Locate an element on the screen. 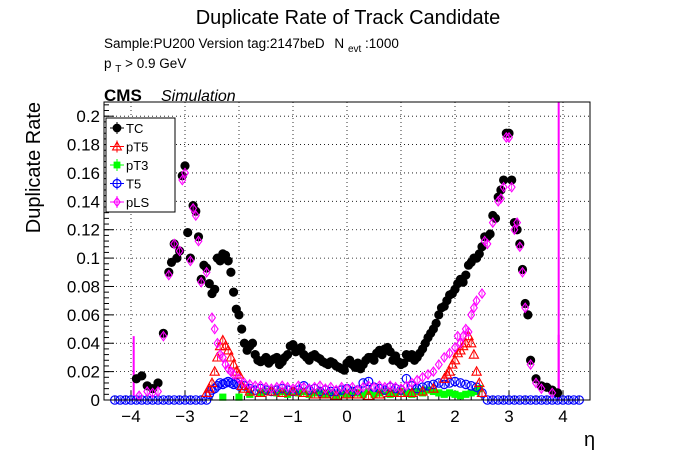 The width and height of the screenshot is (696, 472). sample-text: Sample:PU200 Version tag:2147beD is located at coordinates (214, 43).